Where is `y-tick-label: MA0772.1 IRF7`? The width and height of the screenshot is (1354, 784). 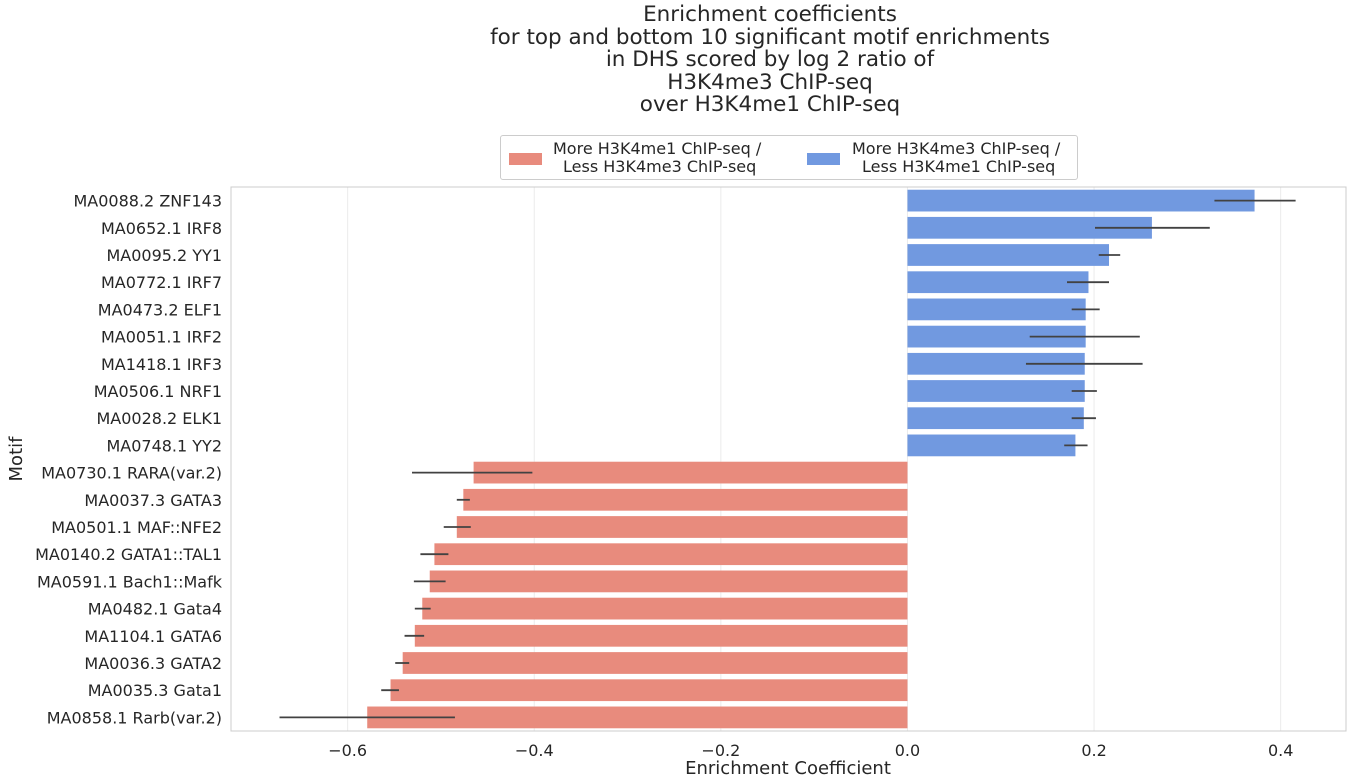 y-tick-label: MA0772.1 IRF7 is located at coordinates (161, 282).